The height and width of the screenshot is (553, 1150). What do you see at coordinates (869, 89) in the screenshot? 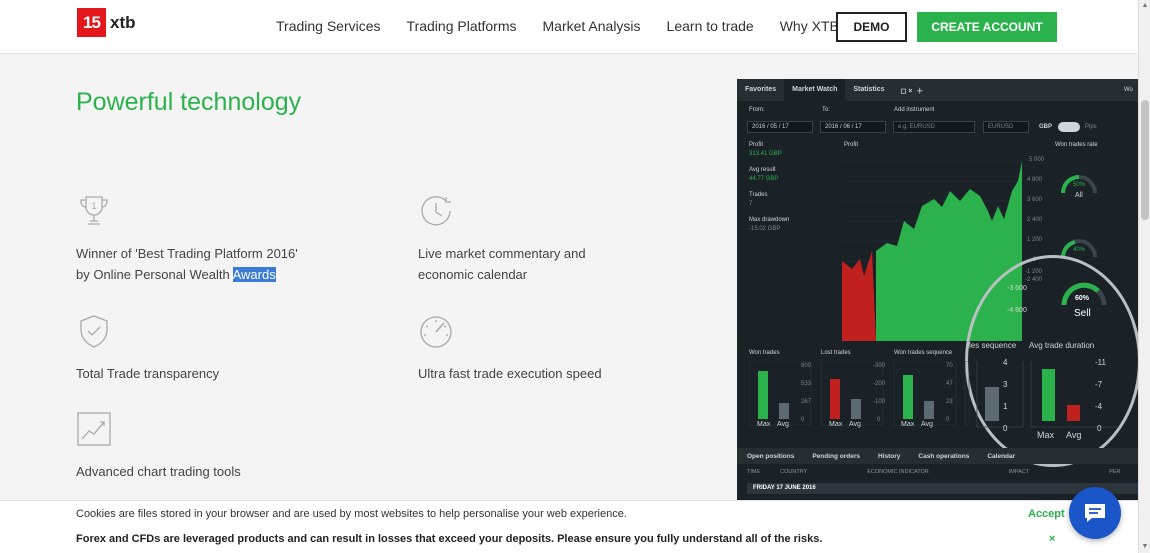
I see `platform-tab-statistics: Statistics` at bounding box center [869, 89].